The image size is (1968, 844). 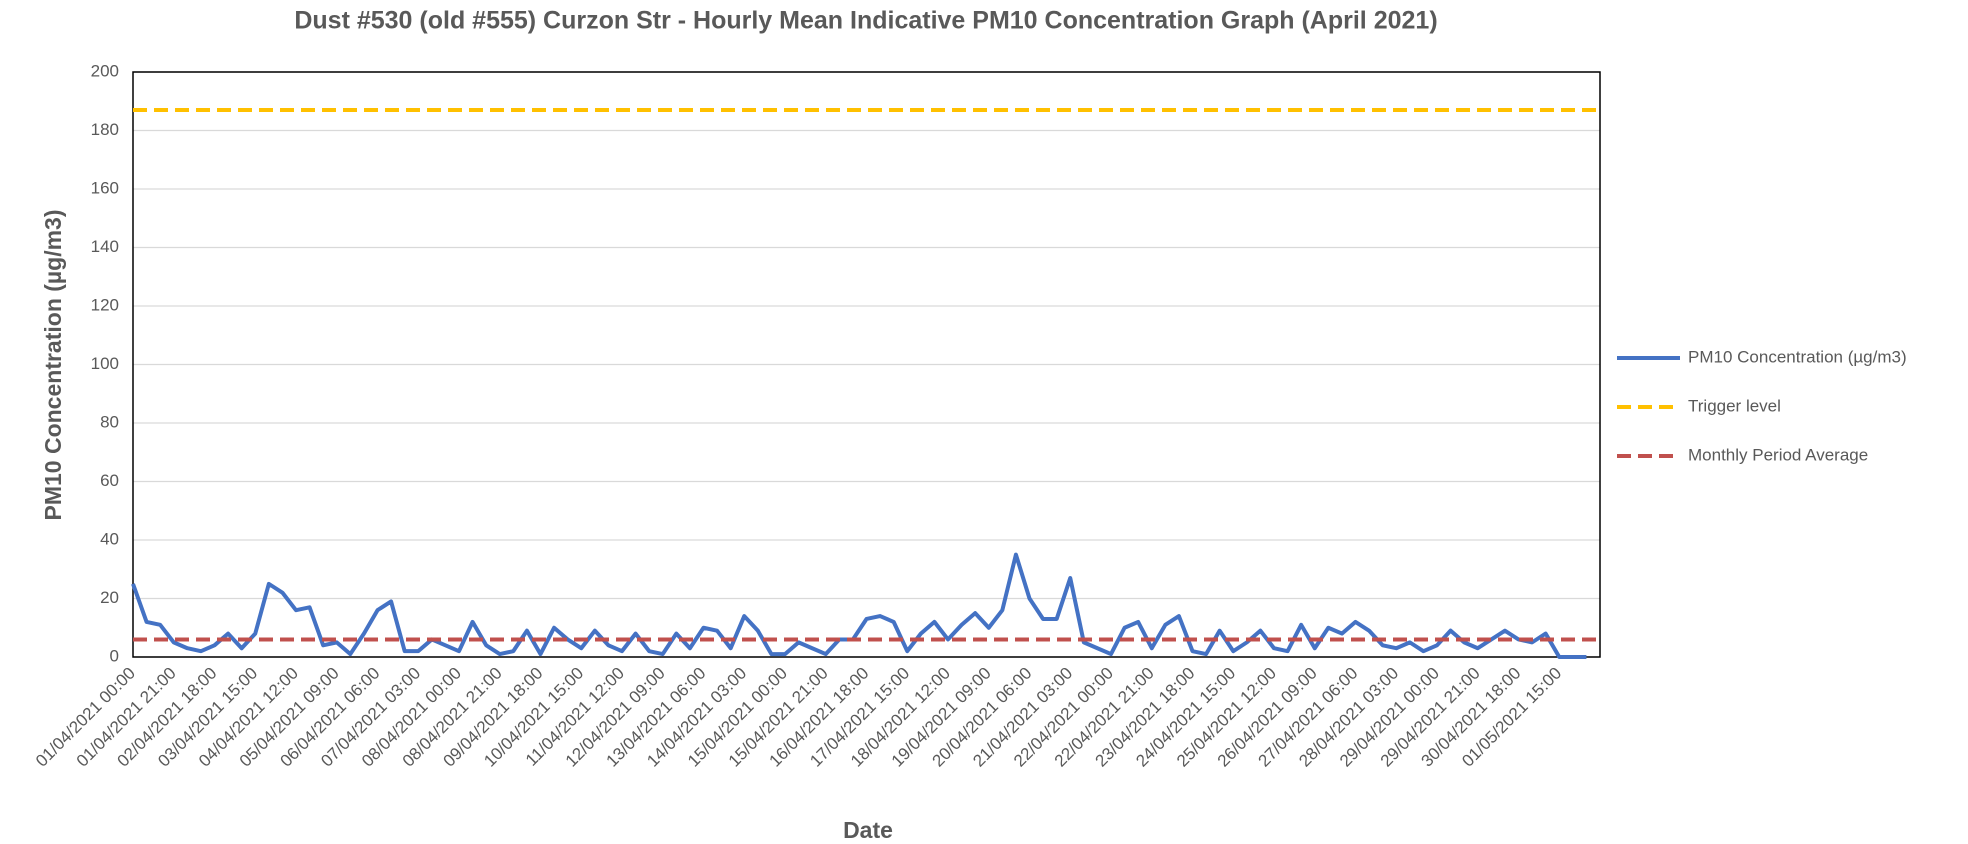 What do you see at coordinates (1797, 356) in the screenshot?
I see `legend-label: PM10 Concentration (µg/m3)` at bounding box center [1797, 356].